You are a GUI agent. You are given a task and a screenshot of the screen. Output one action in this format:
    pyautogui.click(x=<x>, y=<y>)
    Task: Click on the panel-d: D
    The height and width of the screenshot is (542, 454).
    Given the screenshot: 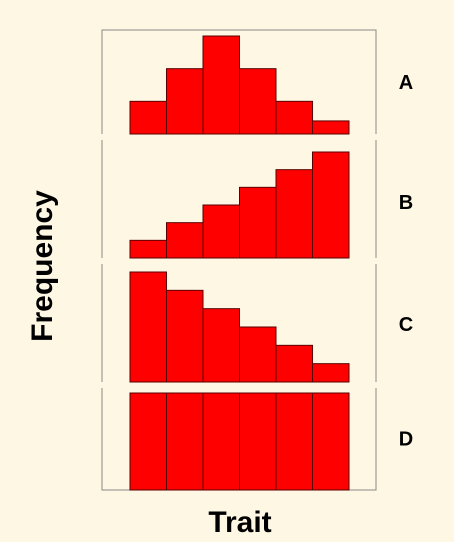 What is the action you would take?
    pyautogui.click(x=271, y=441)
    